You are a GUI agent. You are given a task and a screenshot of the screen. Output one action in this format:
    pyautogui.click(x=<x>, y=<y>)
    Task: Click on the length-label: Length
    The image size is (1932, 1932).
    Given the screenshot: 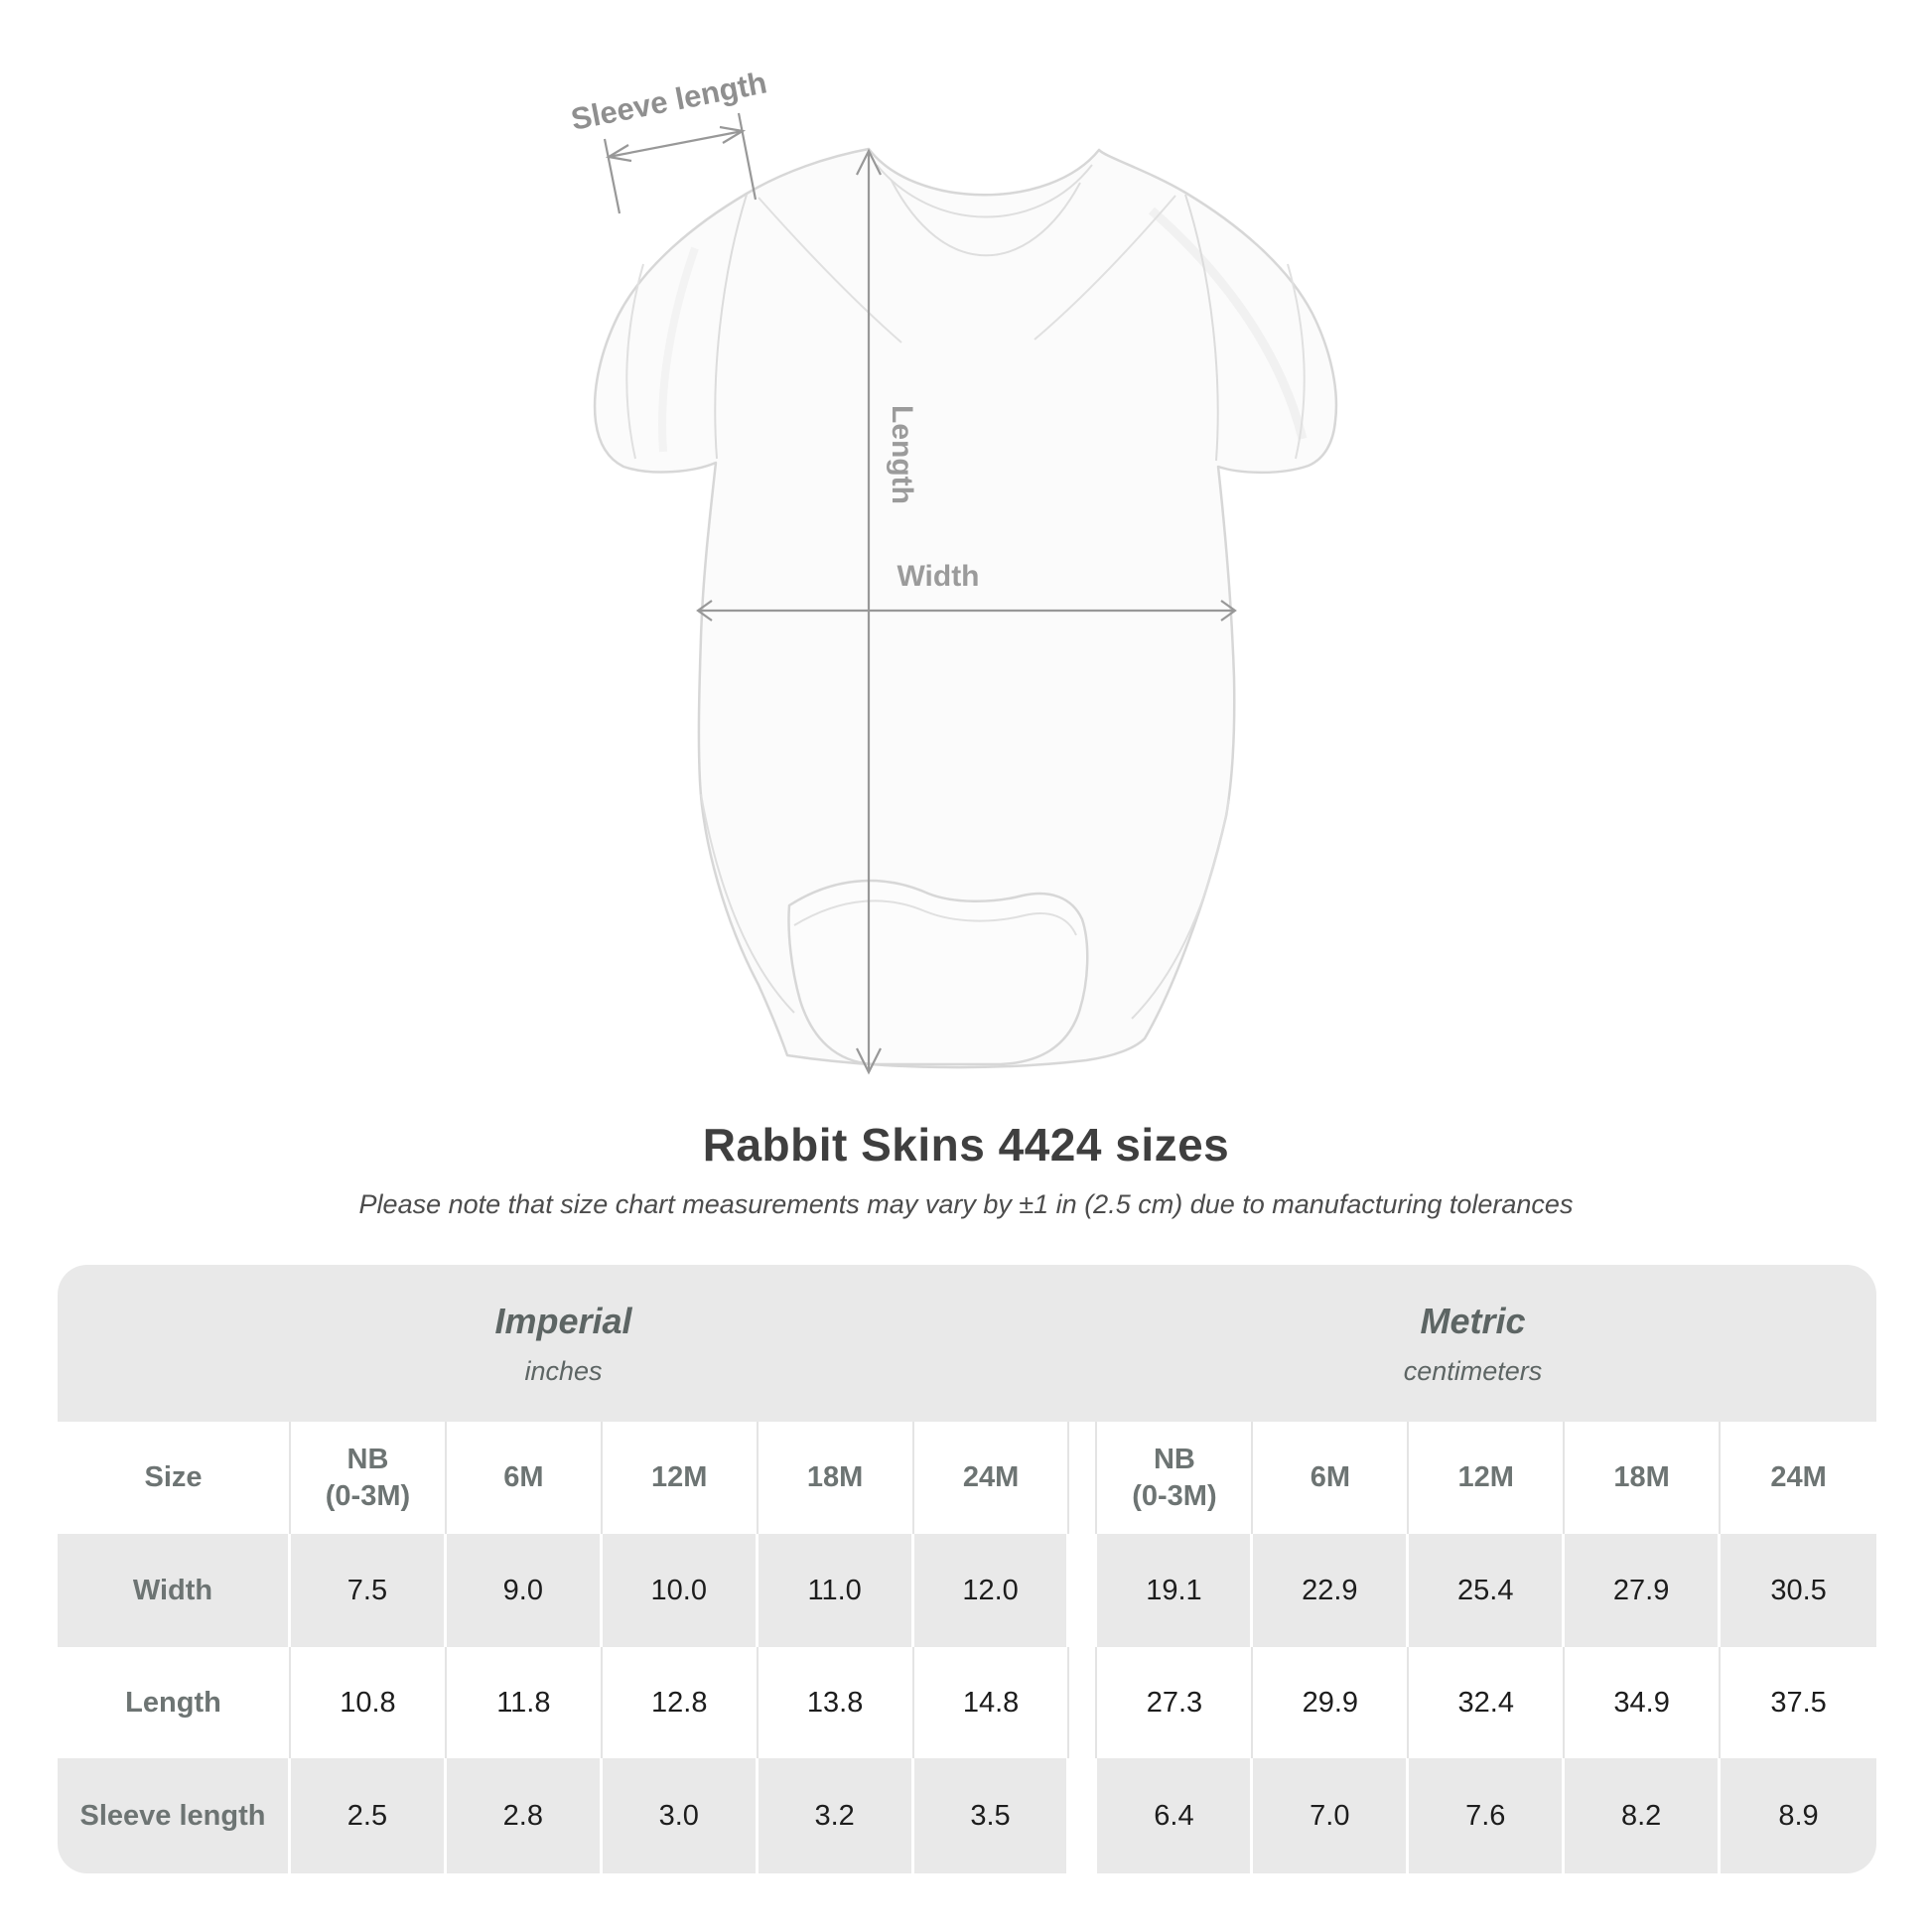 What is the action you would take?
    pyautogui.click(x=902, y=454)
    